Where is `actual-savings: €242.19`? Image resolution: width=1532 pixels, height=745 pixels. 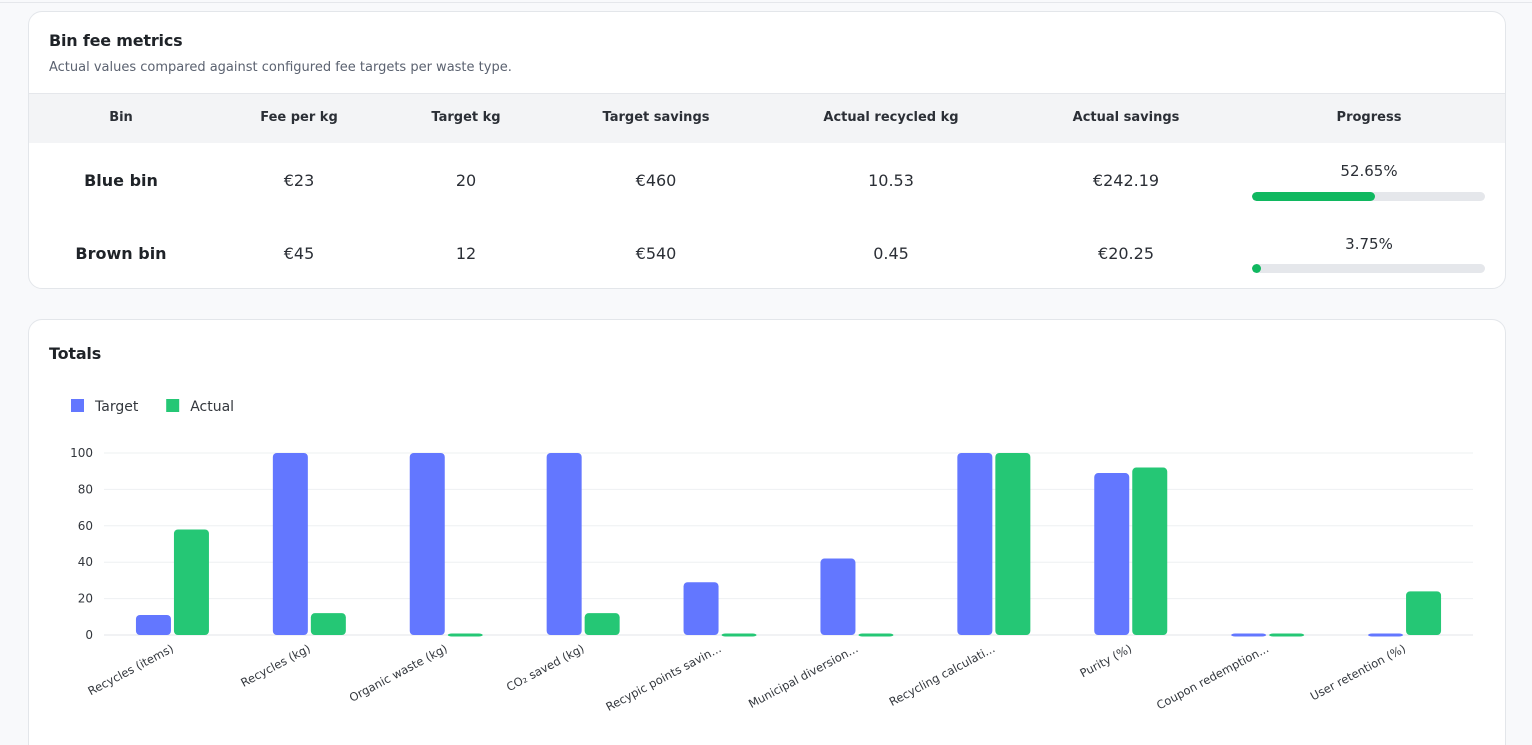
actual-savings: €242.19 is located at coordinates (1126, 180).